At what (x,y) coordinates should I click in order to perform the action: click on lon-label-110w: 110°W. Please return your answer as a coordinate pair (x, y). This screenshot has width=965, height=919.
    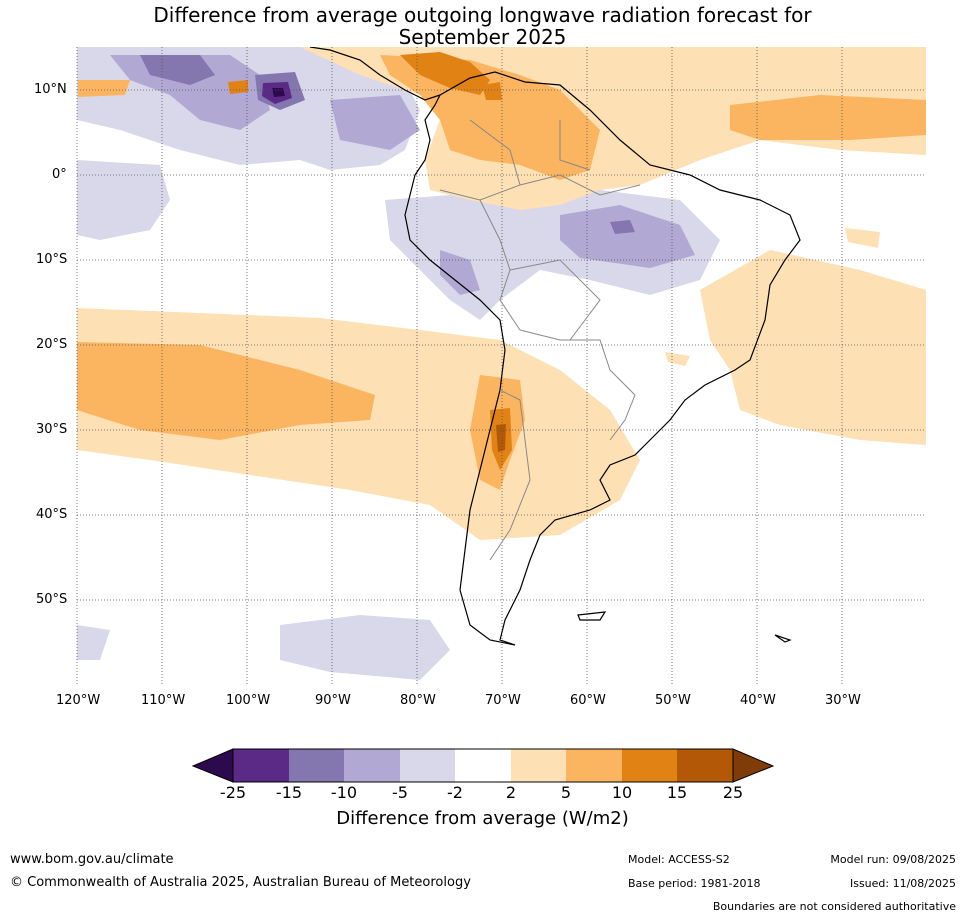
    Looking at the image, I should click on (163, 700).